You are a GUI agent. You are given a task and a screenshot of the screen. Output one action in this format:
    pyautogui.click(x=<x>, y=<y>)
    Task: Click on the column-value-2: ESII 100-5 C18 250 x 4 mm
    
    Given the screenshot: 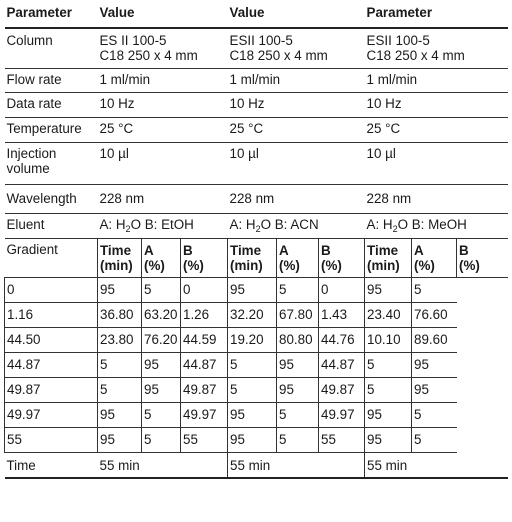 What is the action you would take?
    pyautogui.click(x=278, y=48)
    